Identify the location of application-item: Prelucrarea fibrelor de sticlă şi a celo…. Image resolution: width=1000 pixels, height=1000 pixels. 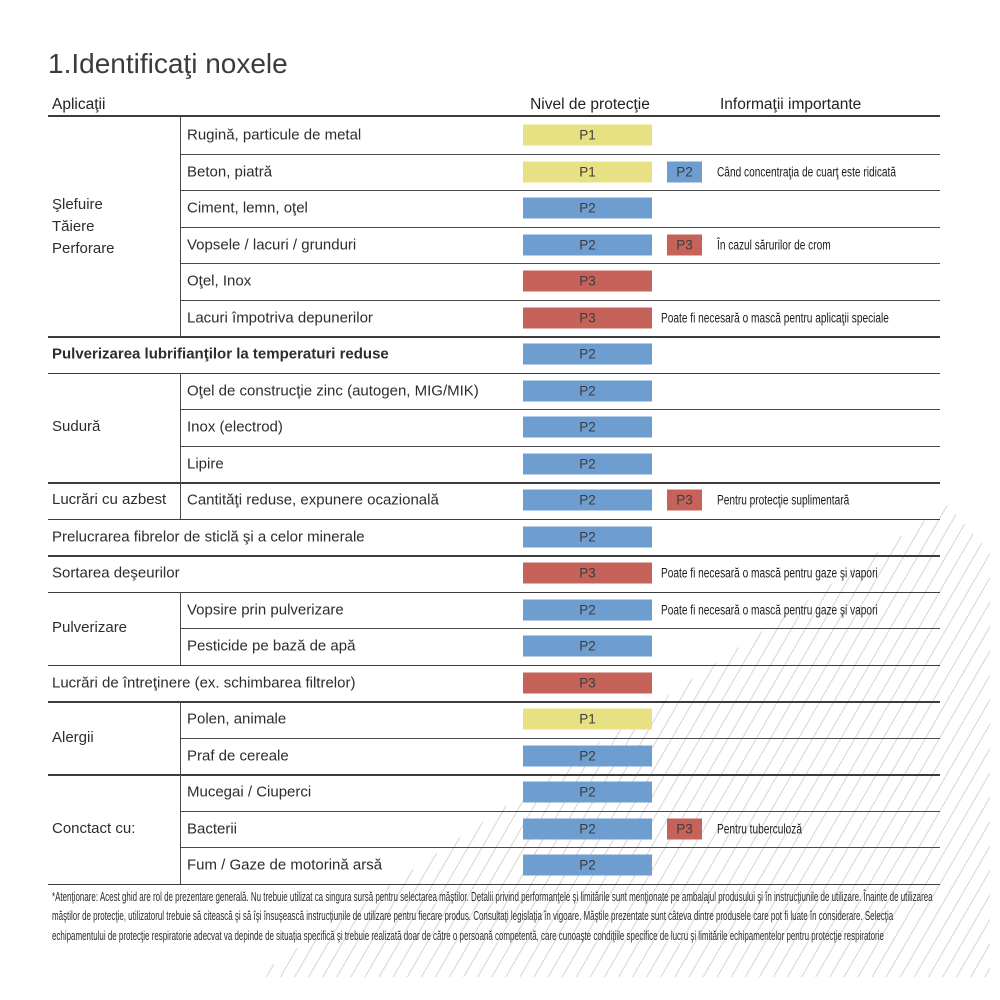
(208, 537).